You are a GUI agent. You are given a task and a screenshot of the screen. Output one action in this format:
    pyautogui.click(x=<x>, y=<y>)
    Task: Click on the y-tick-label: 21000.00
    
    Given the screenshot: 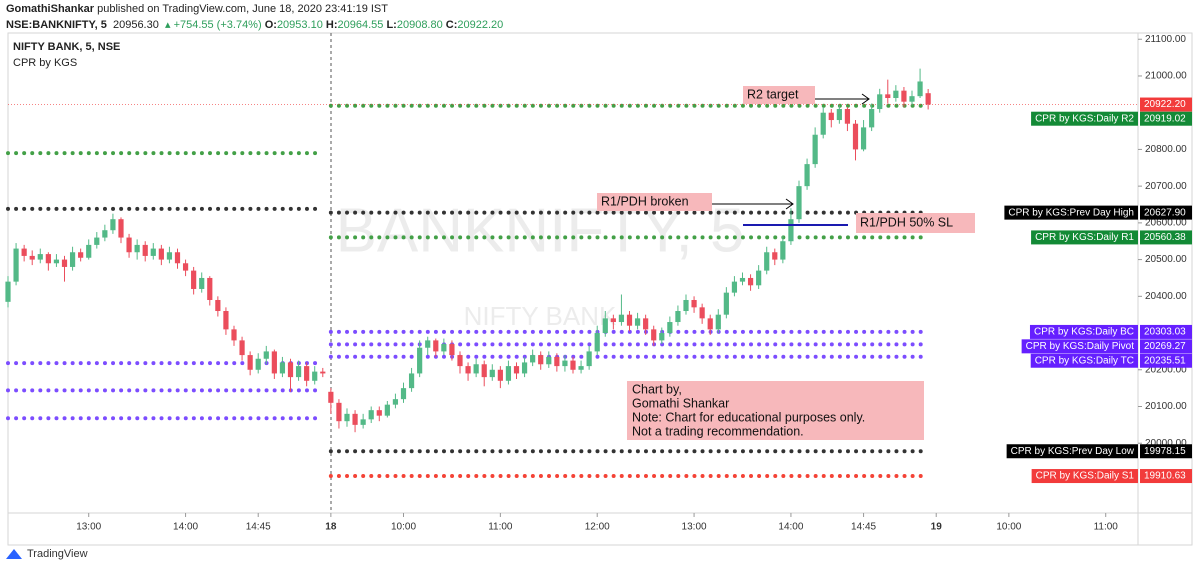 What is the action you would take?
    pyautogui.click(x=1166, y=76)
    